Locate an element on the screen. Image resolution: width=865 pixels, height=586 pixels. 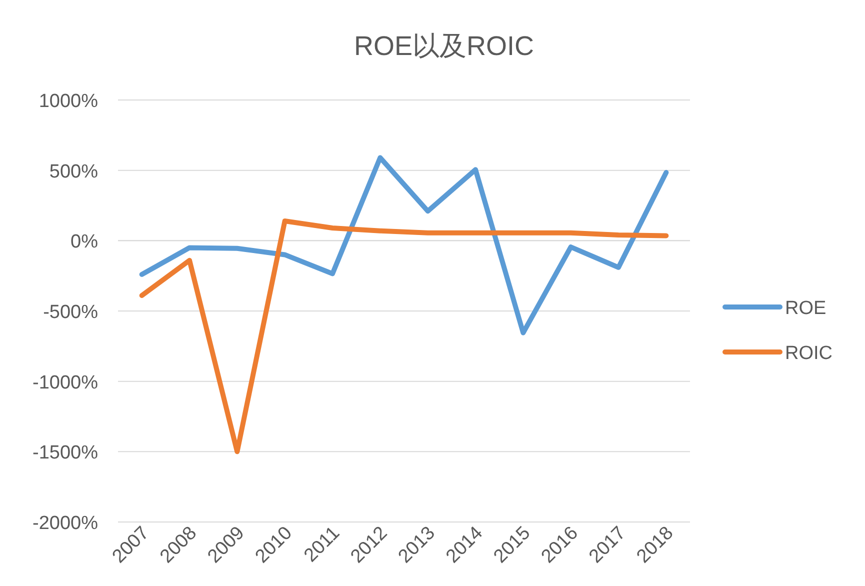
legend-label: ROE is located at coordinates (805, 308).